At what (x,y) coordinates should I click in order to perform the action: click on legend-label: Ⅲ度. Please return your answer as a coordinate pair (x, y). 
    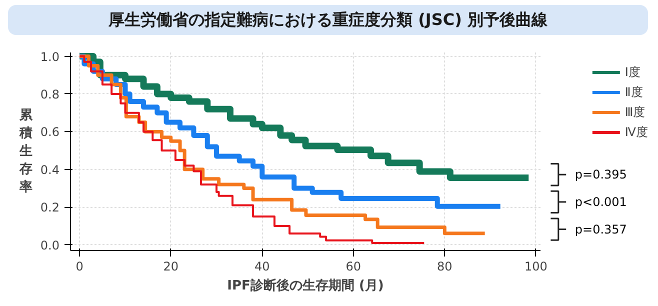
    Looking at the image, I should click on (635, 112).